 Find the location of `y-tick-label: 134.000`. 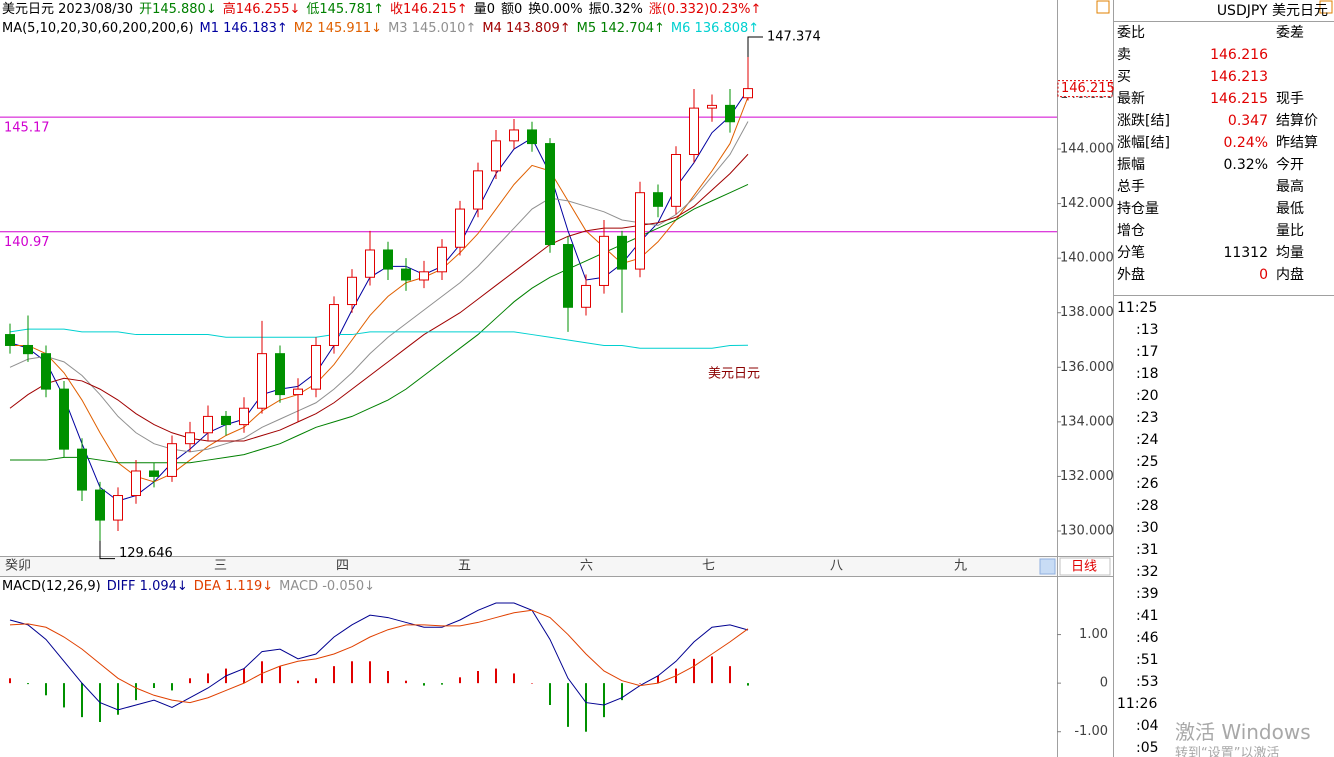

y-tick-label: 134.000 is located at coordinates (1087, 421).